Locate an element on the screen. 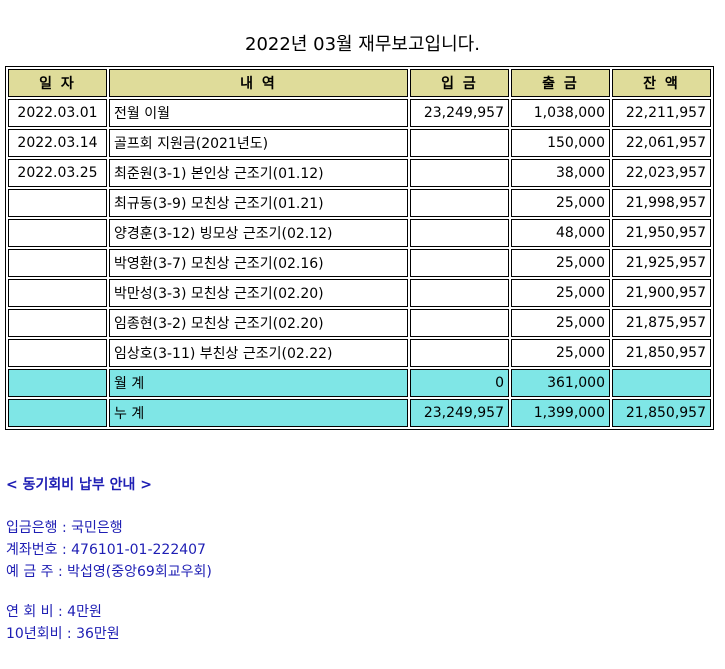 The image size is (725, 669). row-description: 박만성(3-3) 모친상 근조기(02.20) is located at coordinates (258, 293).